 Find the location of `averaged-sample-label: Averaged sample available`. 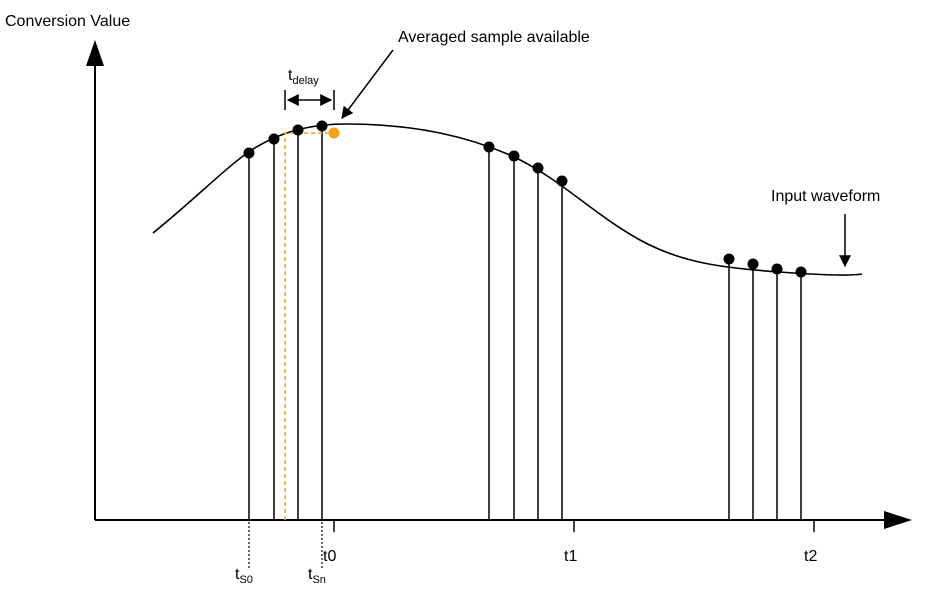

averaged-sample-label: Averaged sample available is located at coordinates (494, 37).